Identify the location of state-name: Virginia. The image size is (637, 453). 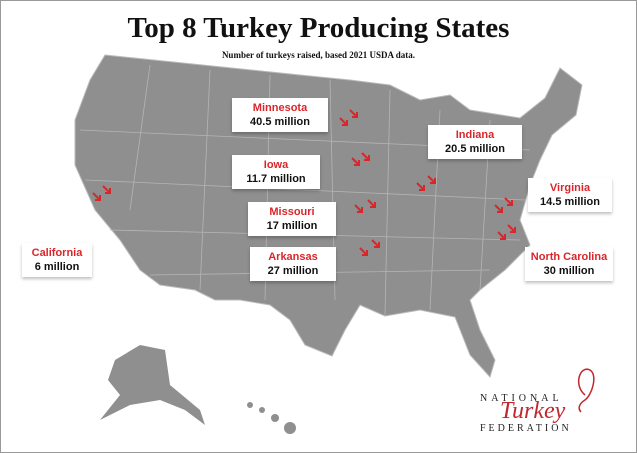
(570, 188).